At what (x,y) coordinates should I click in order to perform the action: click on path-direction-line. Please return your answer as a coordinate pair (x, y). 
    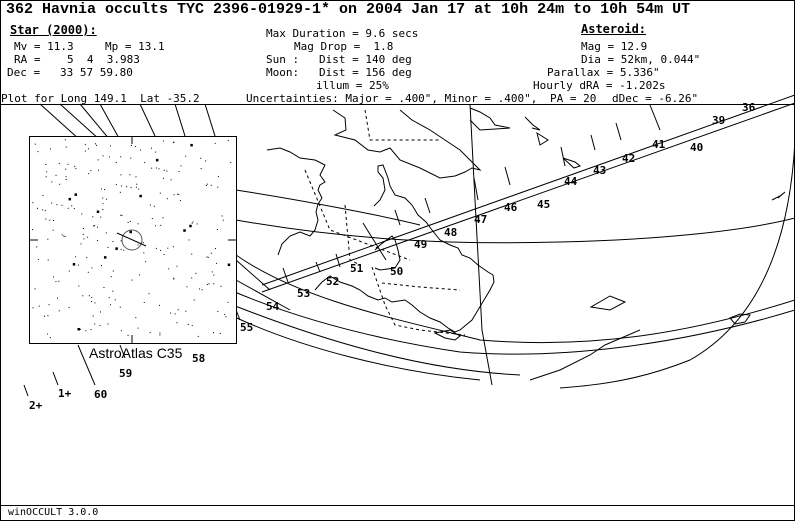
    Looking at the image, I should click on (131, 239).